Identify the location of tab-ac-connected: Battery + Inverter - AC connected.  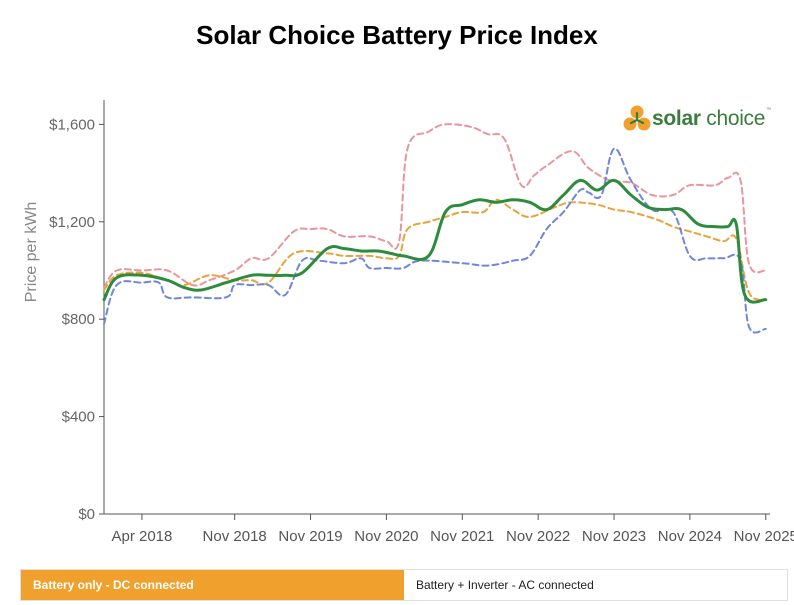
(595, 585).